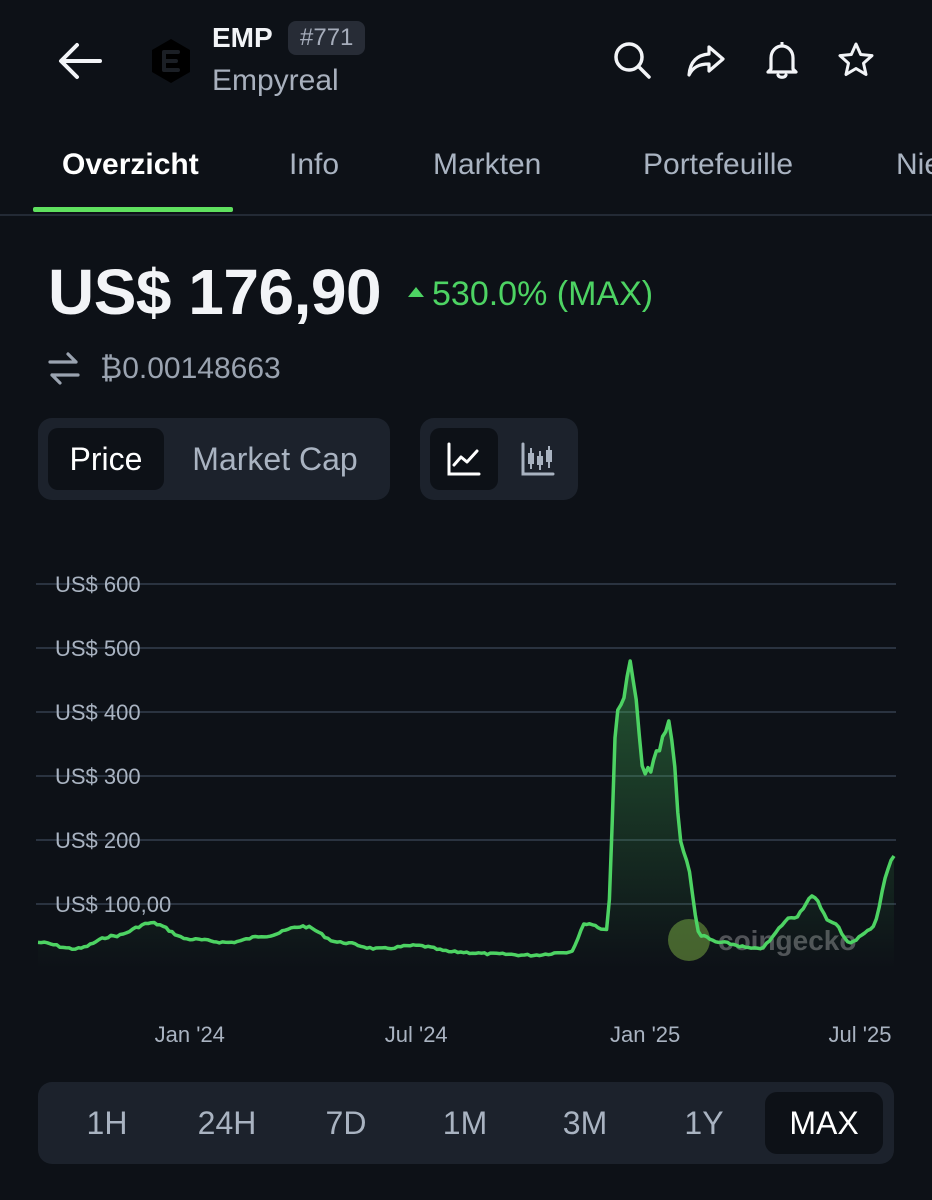 The height and width of the screenshot is (1200, 932). What do you see at coordinates (824, 1123) in the screenshot?
I see `range-max: MAX` at bounding box center [824, 1123].